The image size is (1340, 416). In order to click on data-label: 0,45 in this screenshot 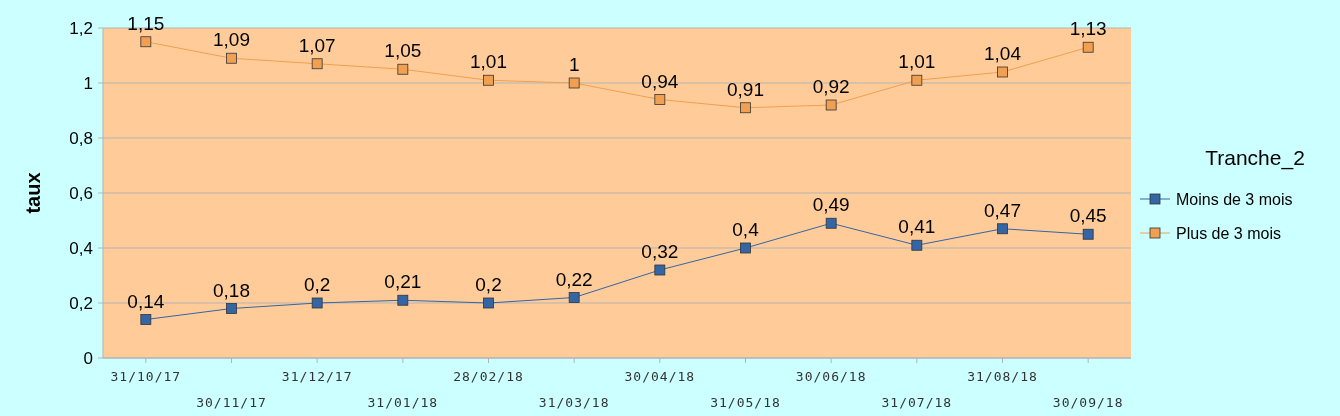, I will do `click(1088, 216)`.